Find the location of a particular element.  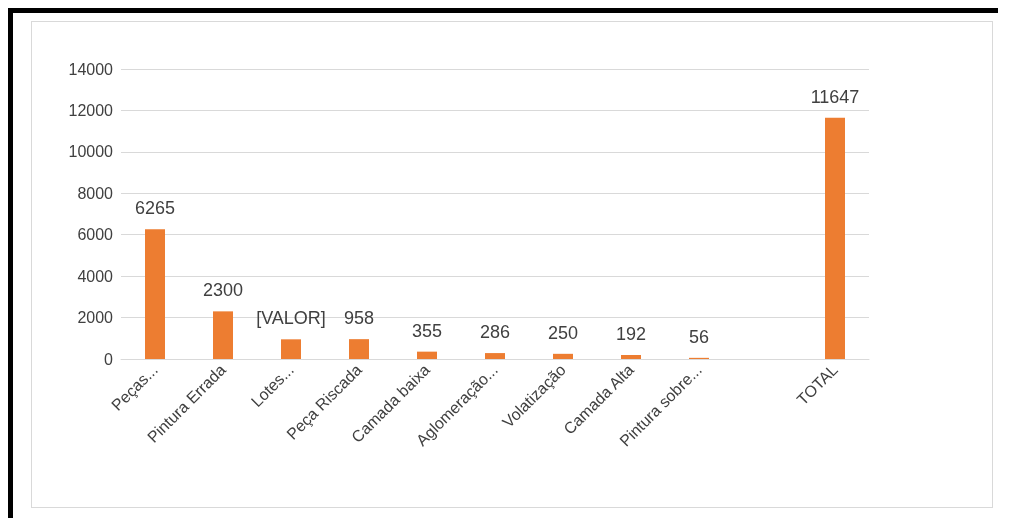

data-label: 355 is located at coordinates (427, 330).